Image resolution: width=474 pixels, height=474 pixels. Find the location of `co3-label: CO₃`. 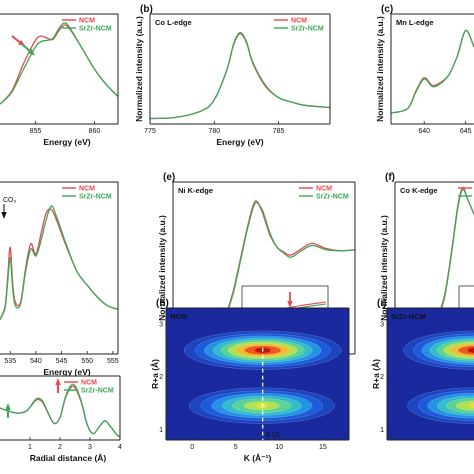

co3-label: CO₃ is located at coordinates (10, 200).